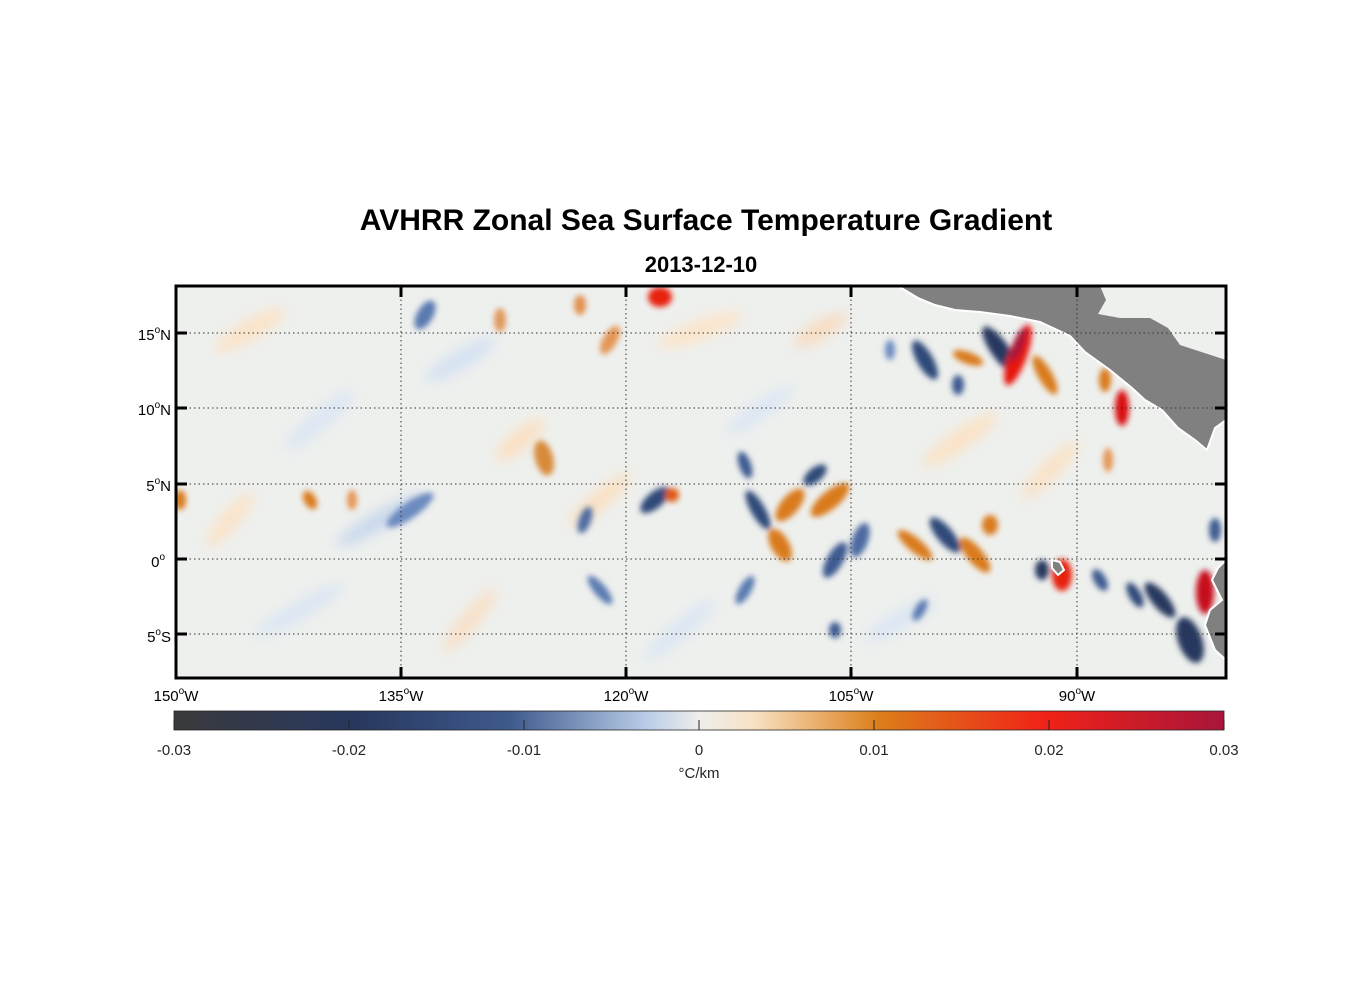 Image resolution: width=1356 pixels, height=1000 pixels. What do you see at coordinates (699, 725) in the screenshot?
I see `colorbar-ticks` at bounding box center [699, 725].